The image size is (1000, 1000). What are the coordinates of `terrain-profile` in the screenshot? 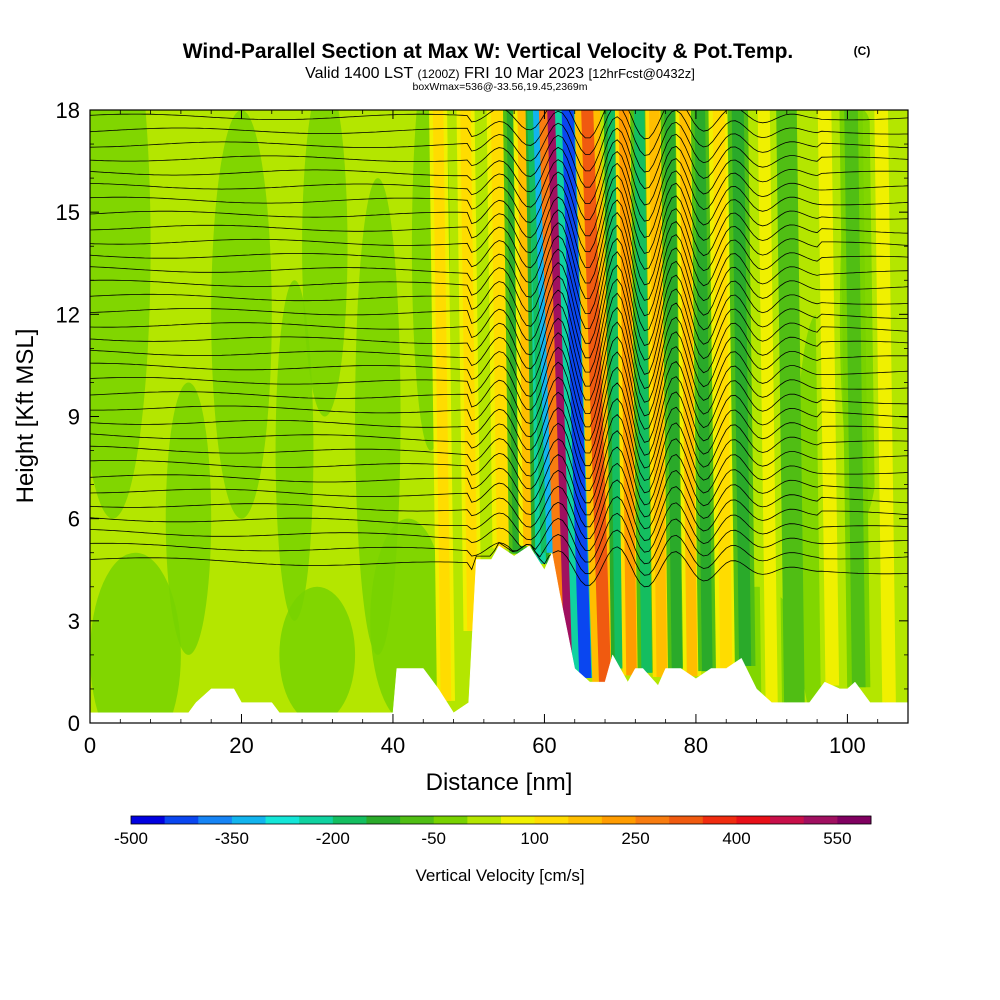 It's located at (499, 634).